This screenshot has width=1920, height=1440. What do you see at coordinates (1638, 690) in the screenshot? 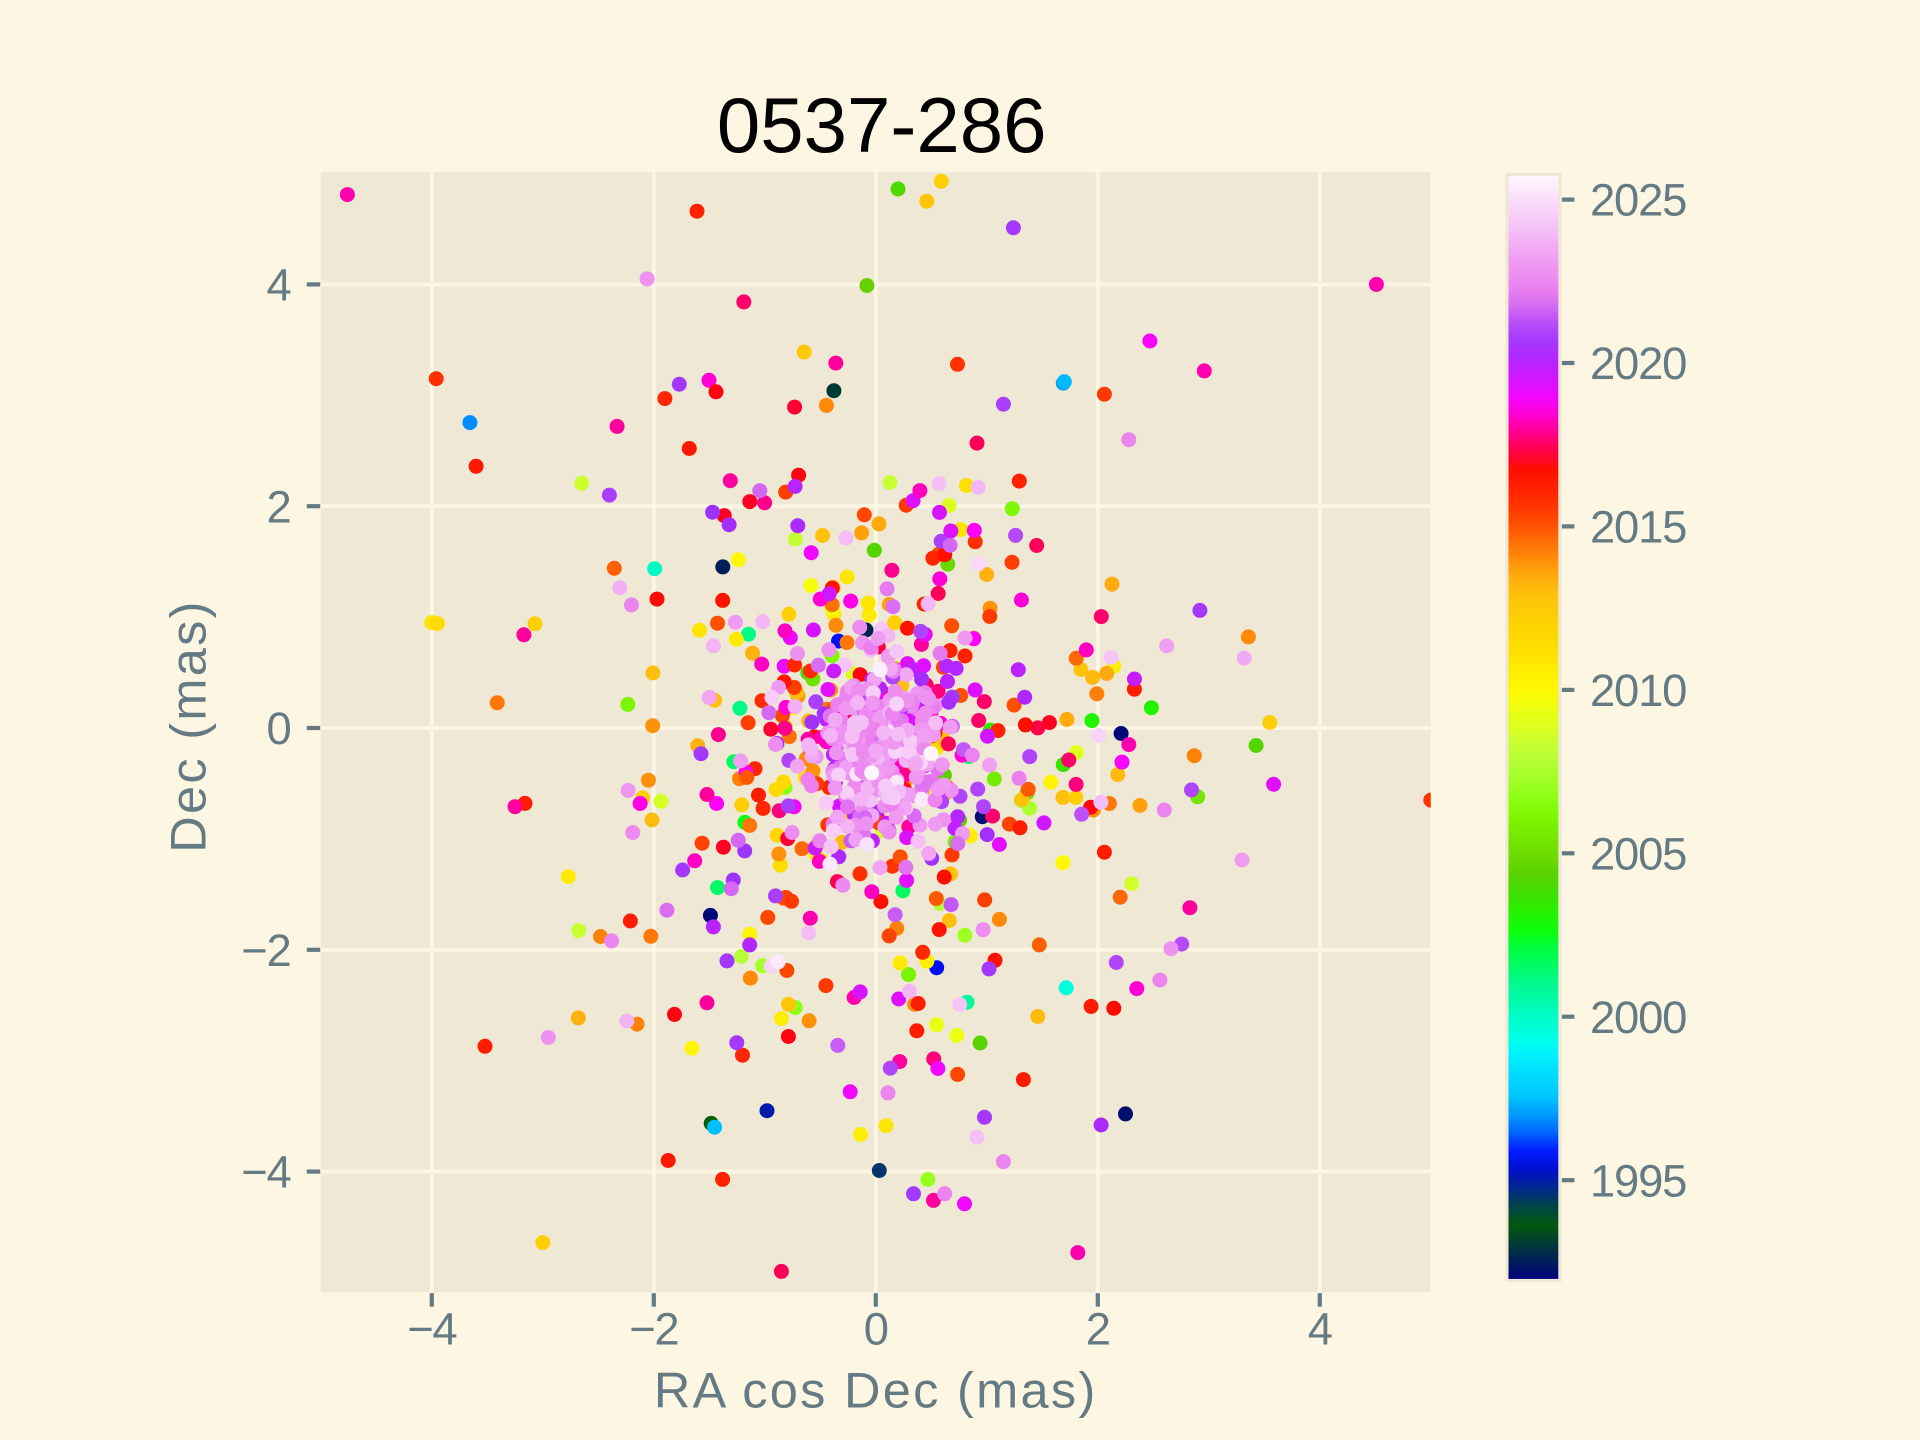
I see `svg-text: 2010` at bounding box center [1638, 690].